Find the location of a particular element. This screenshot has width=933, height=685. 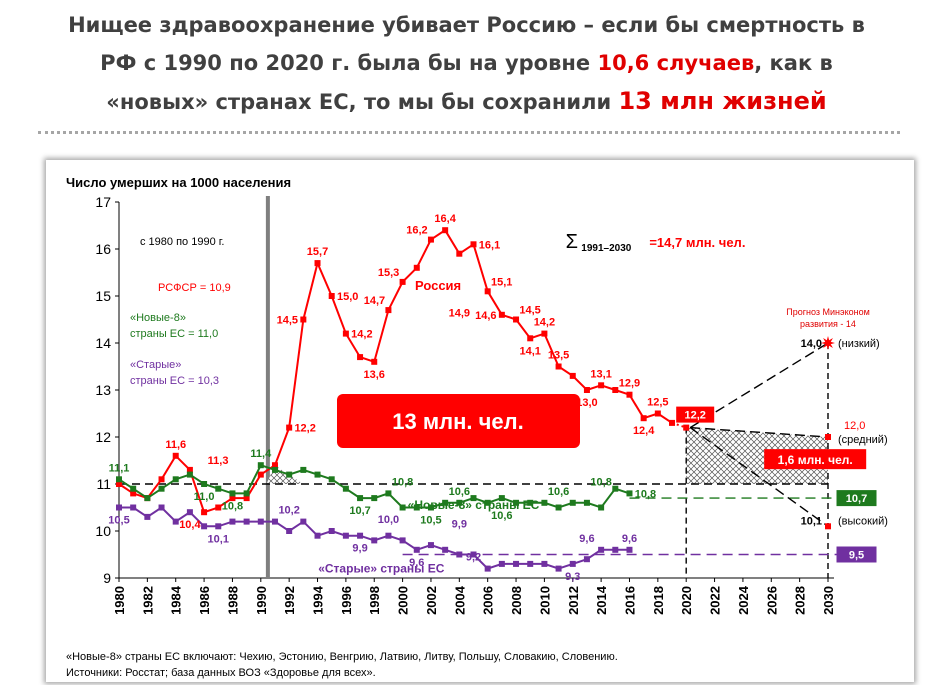

x-tick-label: 2012 is located at coordinates (573, 600).